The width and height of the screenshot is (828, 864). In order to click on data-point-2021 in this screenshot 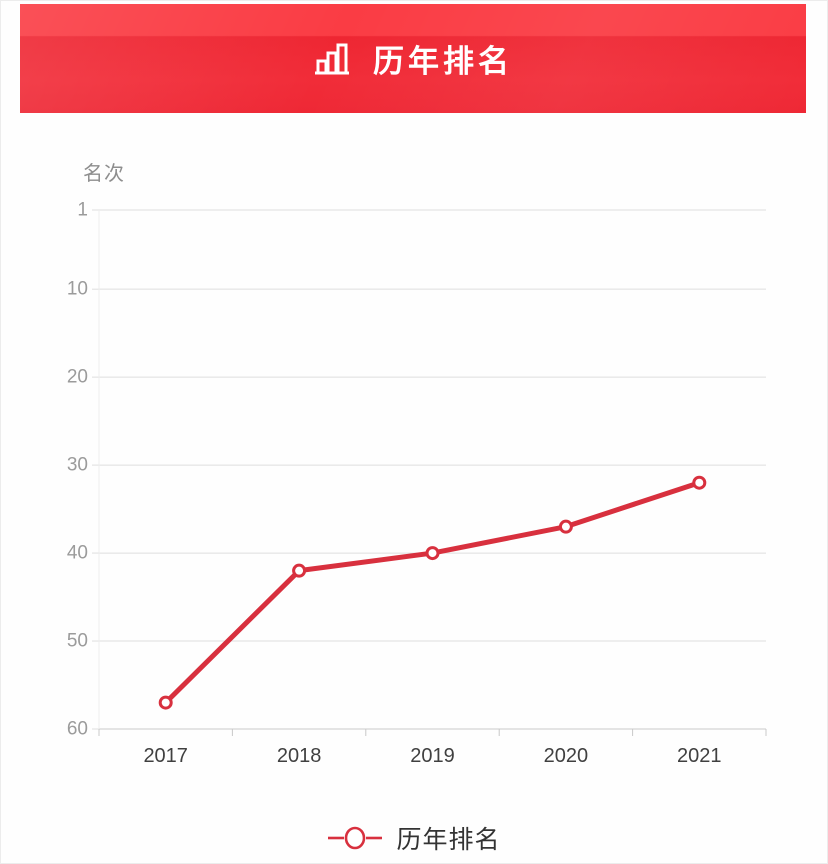, I will do `click(699, 482)`.